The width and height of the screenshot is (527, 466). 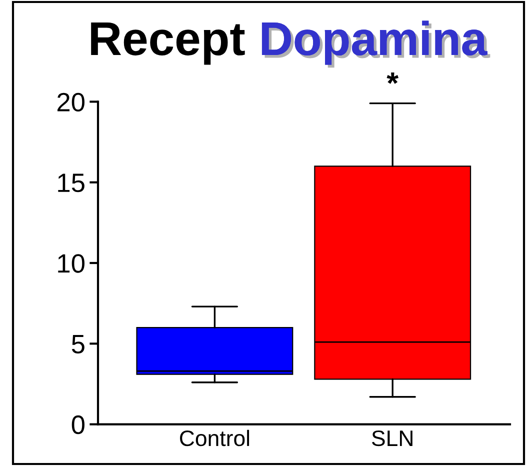 I want to click on y-tick-label: 0, so click(x=78, y=424).